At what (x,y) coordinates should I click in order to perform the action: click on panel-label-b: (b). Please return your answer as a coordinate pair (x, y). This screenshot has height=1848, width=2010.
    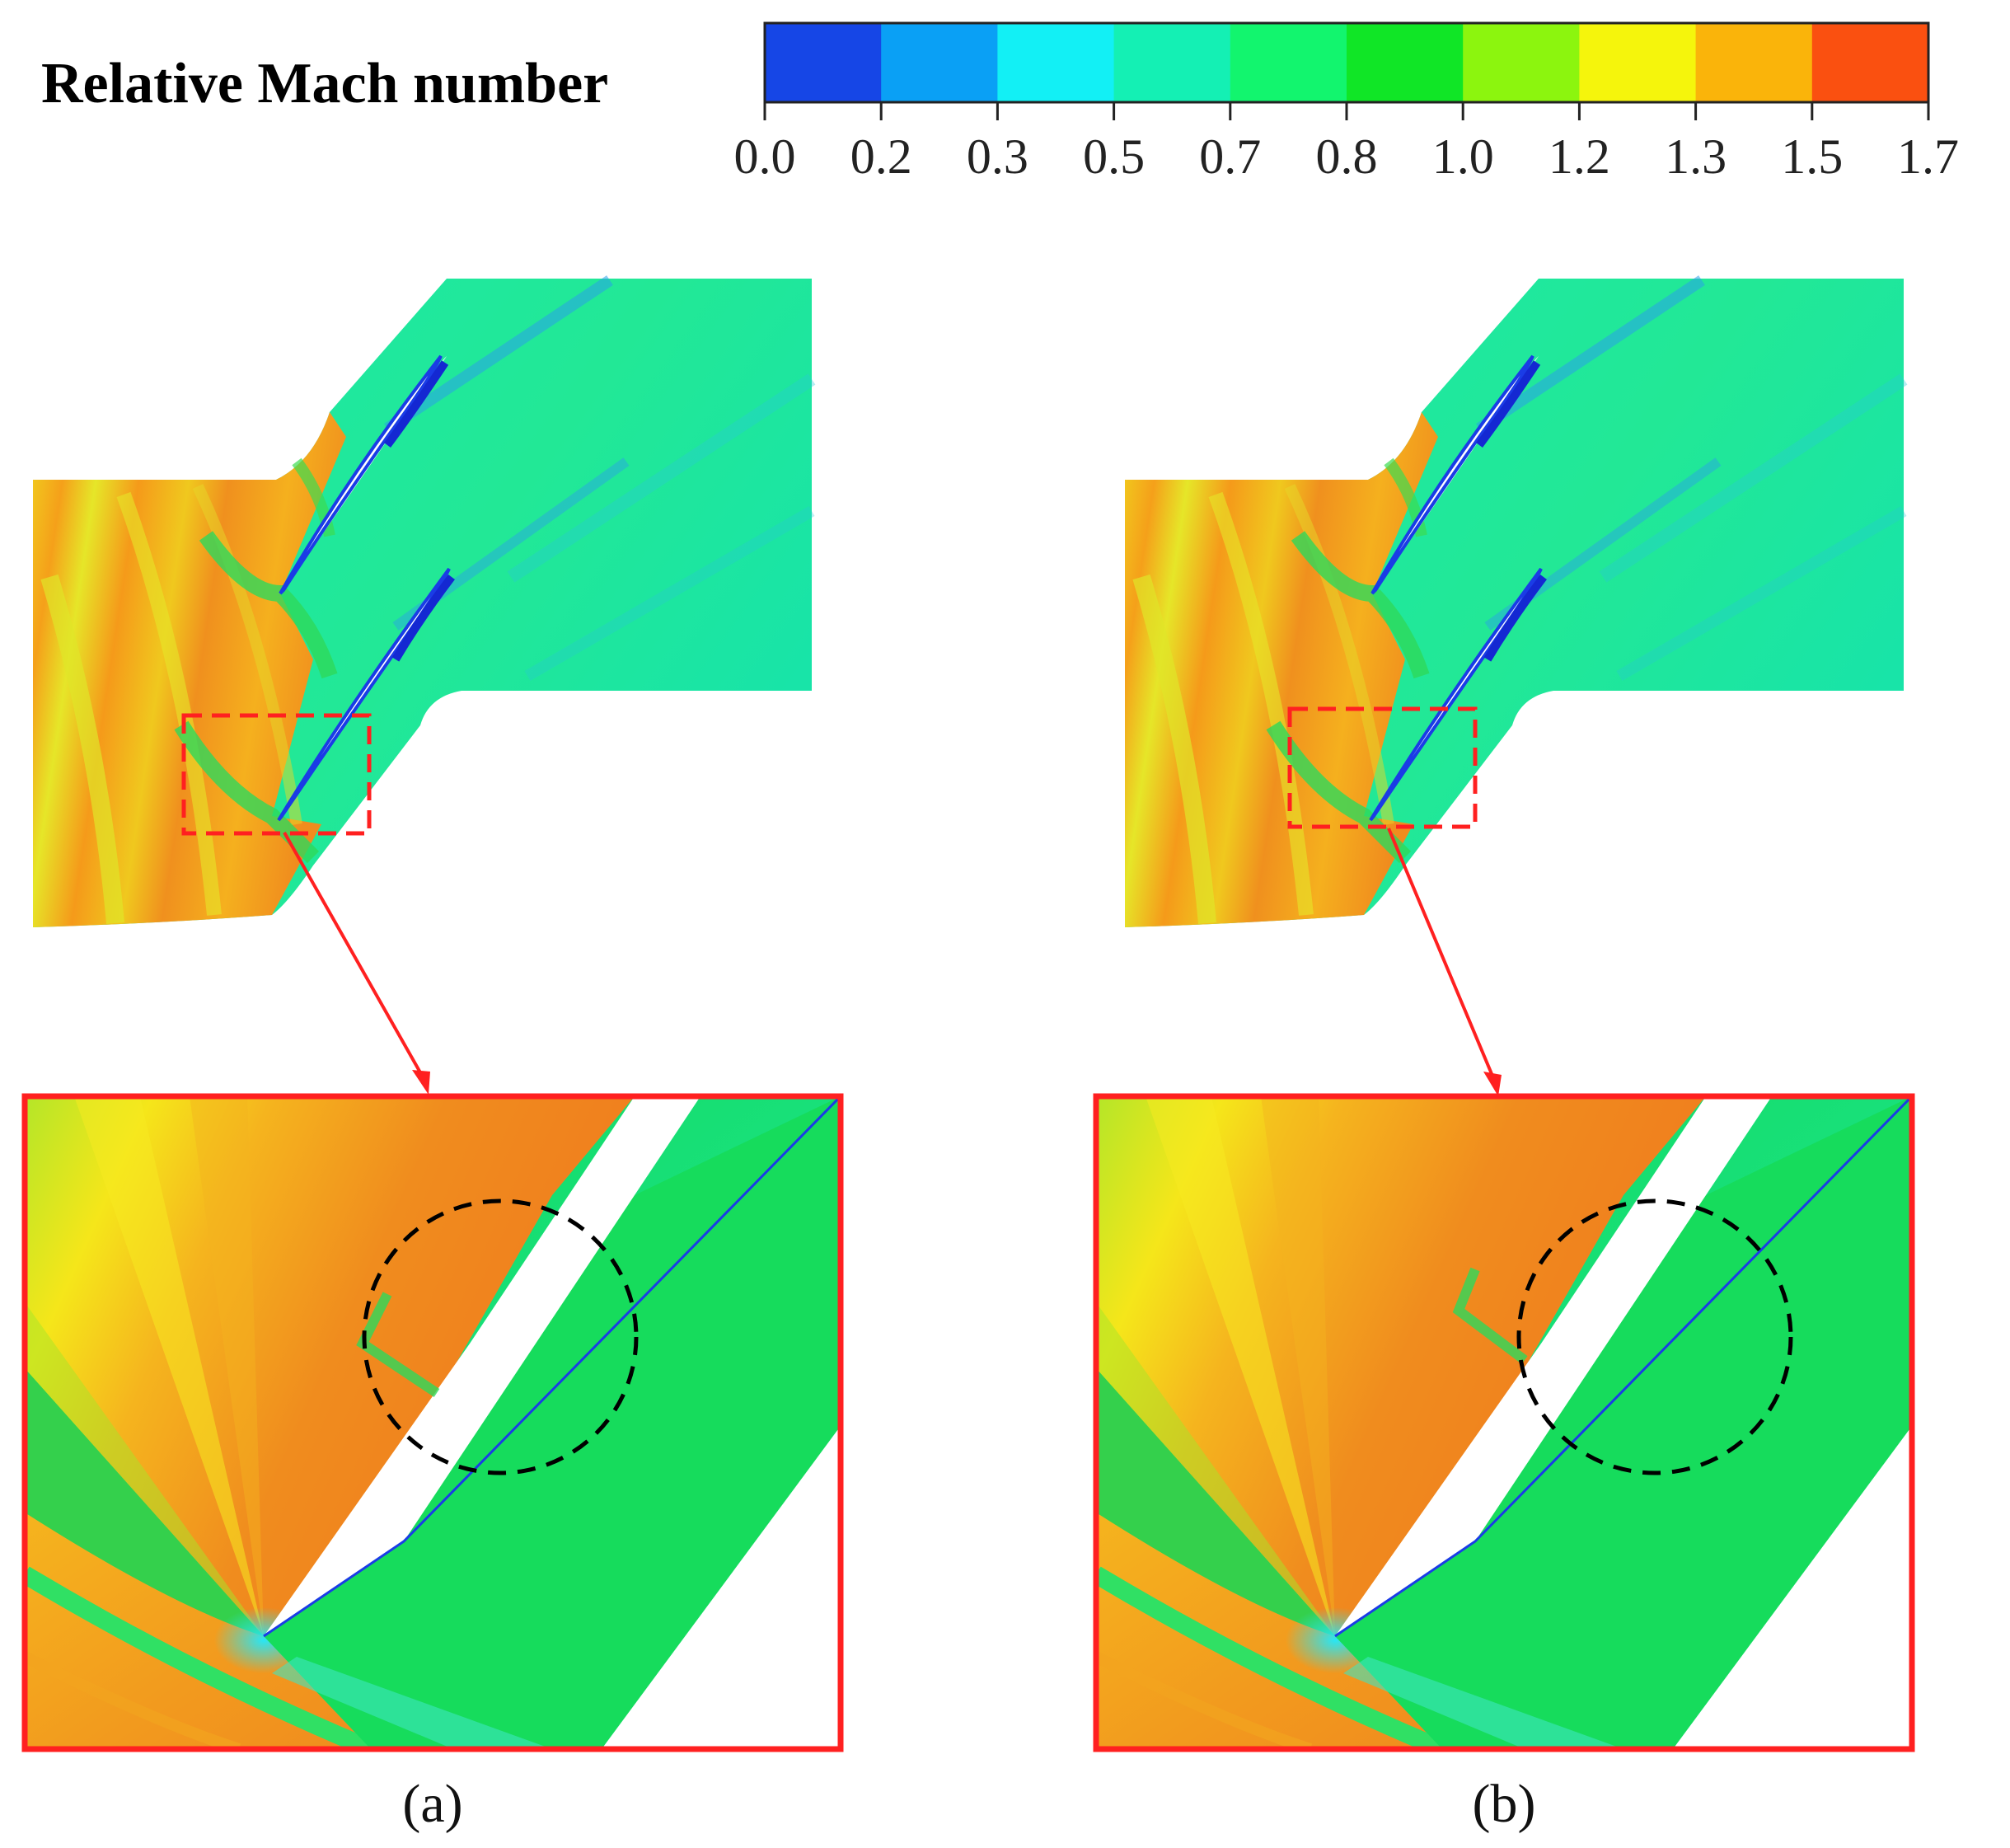
    Looking at the image, I should click on (1504, 1804).